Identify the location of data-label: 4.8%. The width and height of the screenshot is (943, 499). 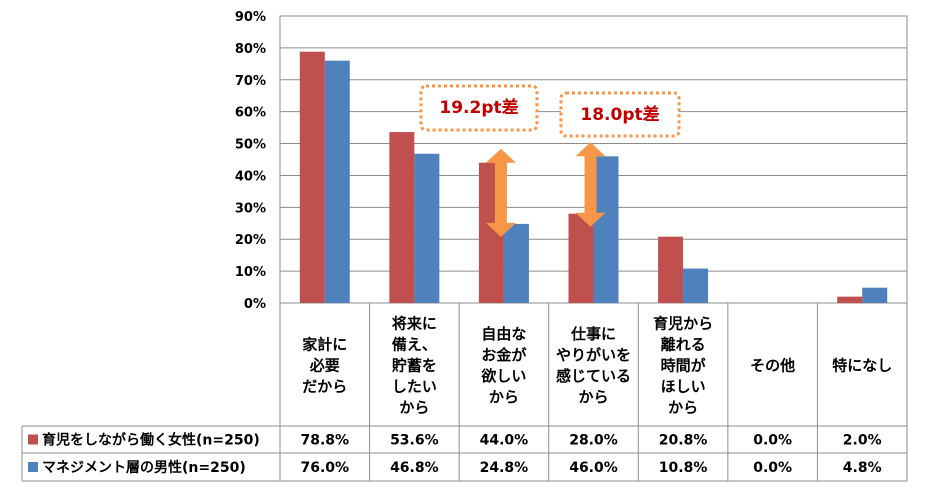
(862, 468).